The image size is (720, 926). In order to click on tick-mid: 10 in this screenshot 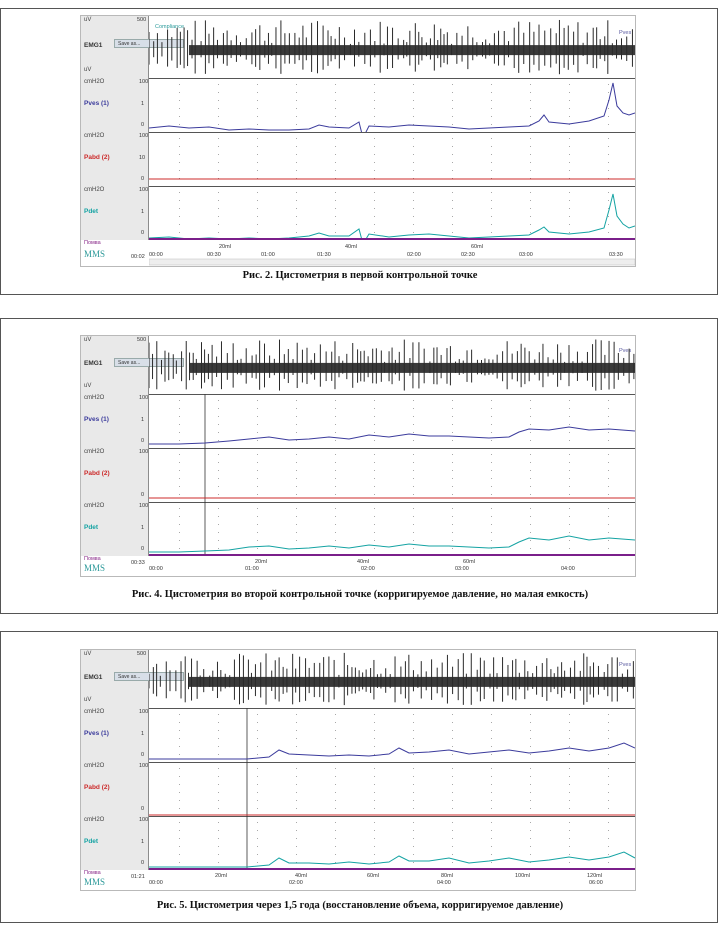, I will do `click(142, 158)`.